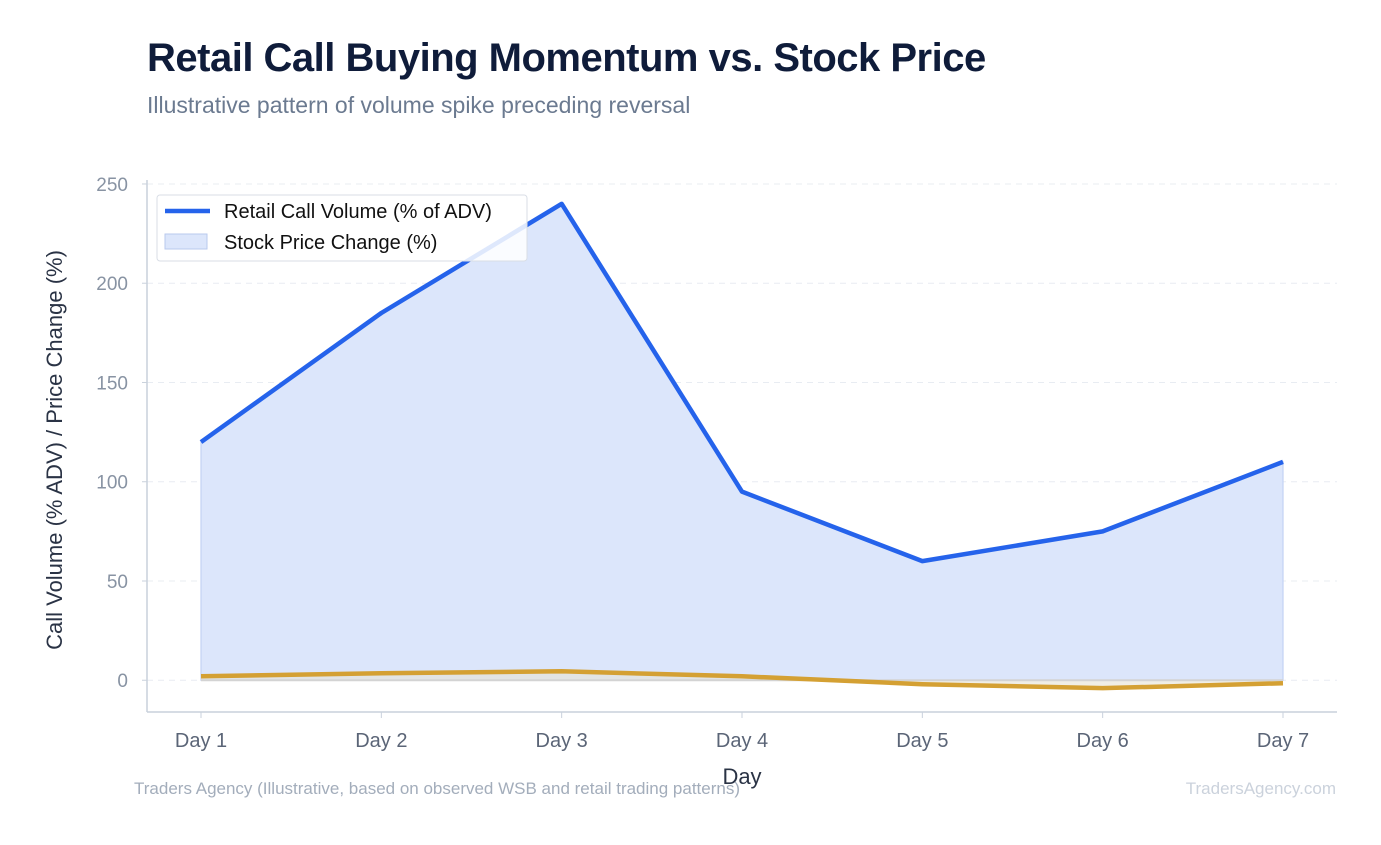 This screenshot has height=845, width=1381. I want to click on y-tick-label-150: 150, so click(112, 383).